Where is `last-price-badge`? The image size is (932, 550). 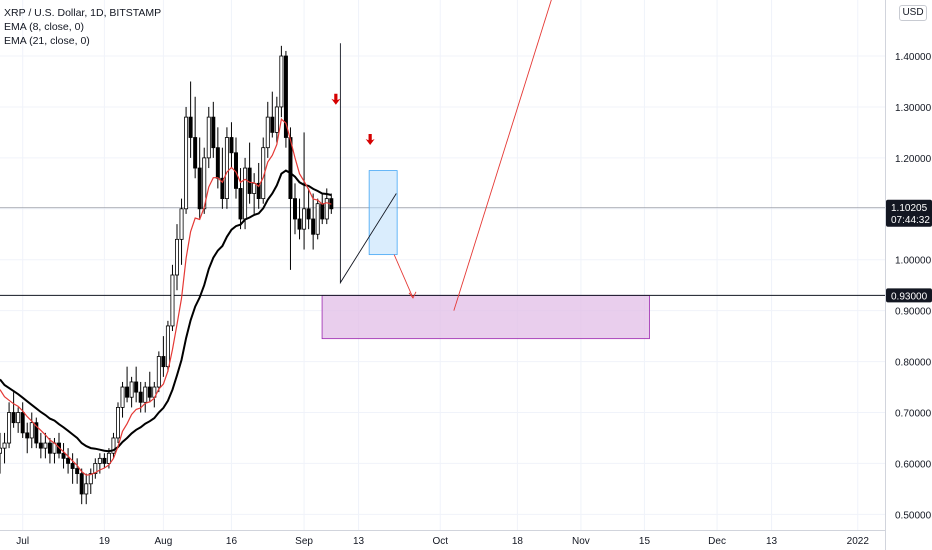
last-price-badge is located at coordinates (909, 213).